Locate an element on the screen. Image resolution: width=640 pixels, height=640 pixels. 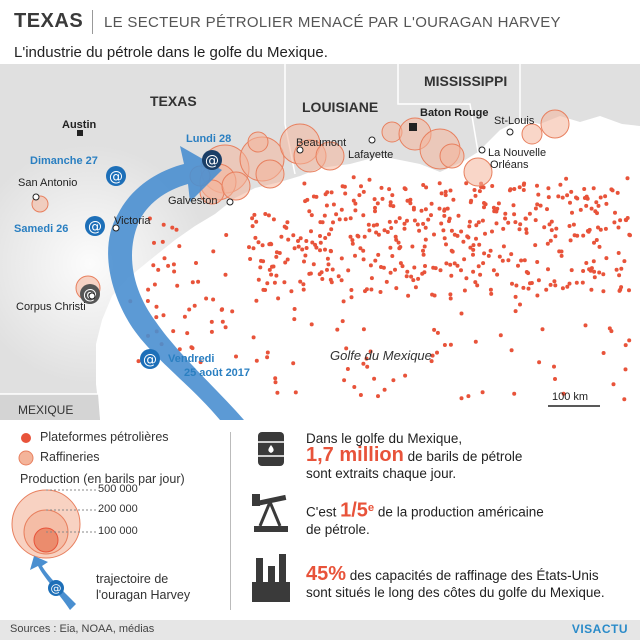
stat2-line2: de pétrole. is located at coordinates (338, 529).